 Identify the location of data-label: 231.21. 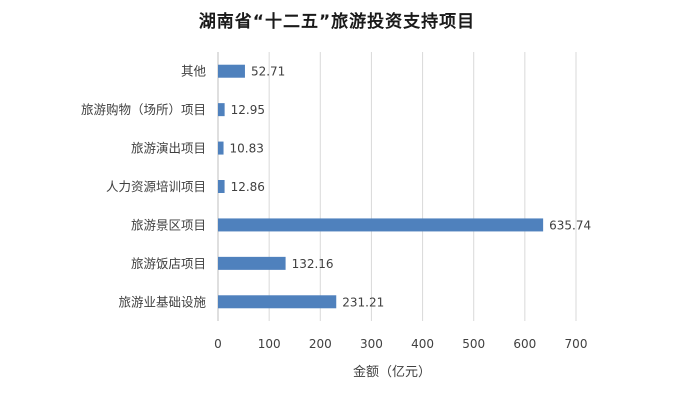
(363, 302).